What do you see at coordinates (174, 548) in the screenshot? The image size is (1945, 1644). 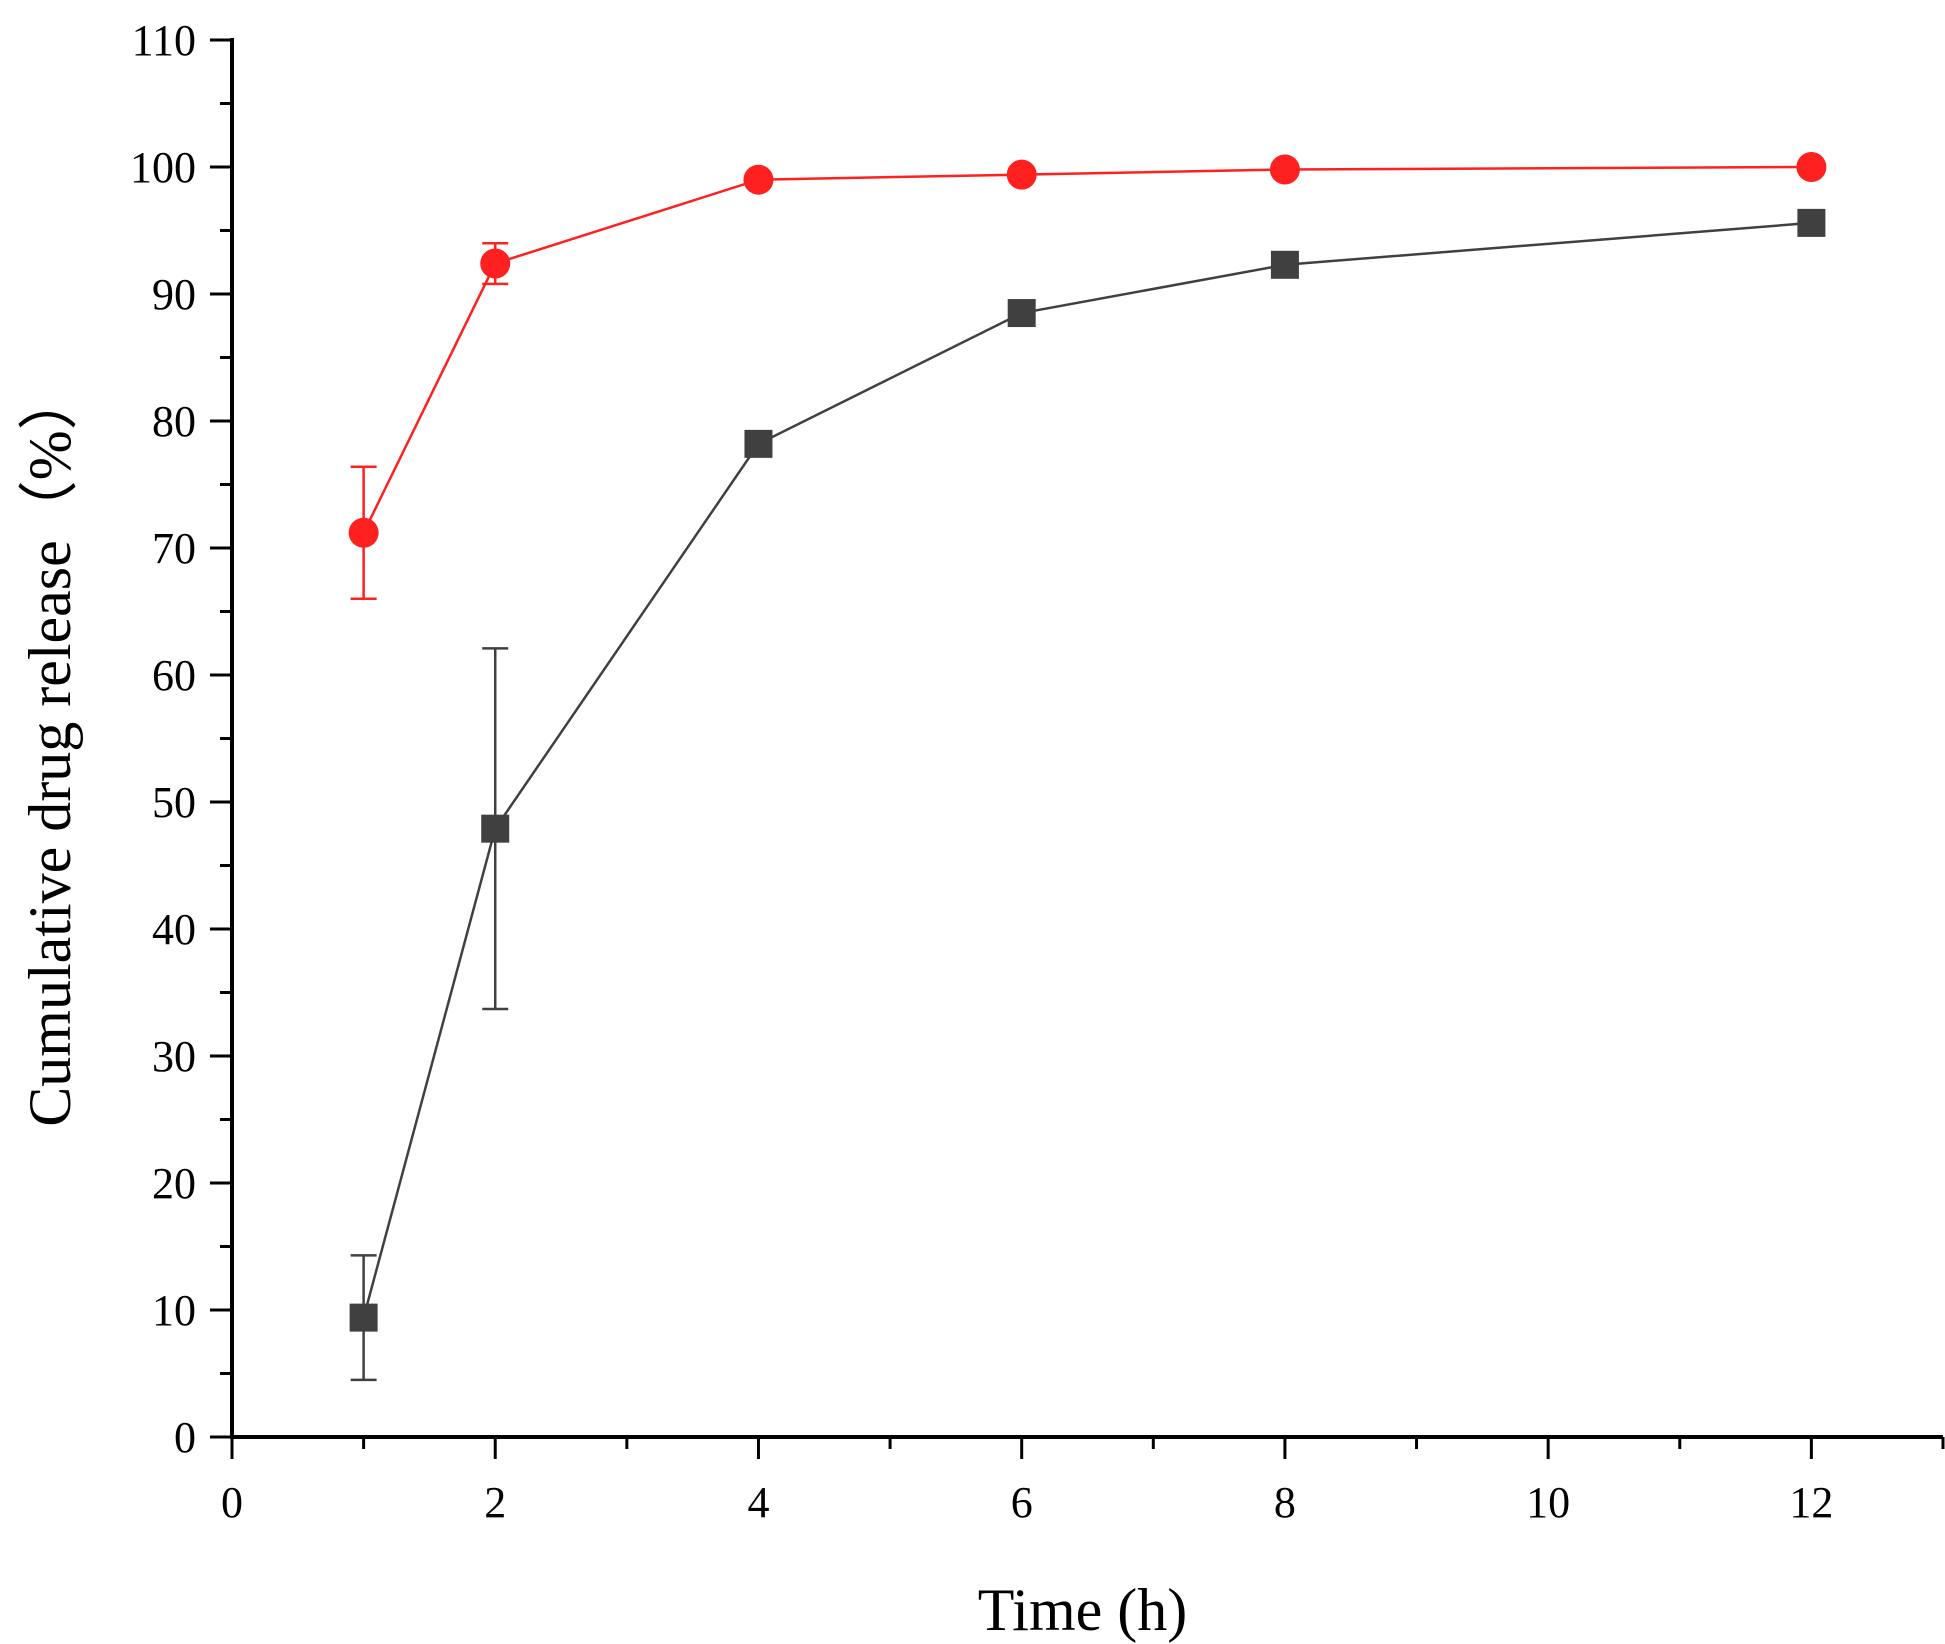 I see `y-tick-label: 70` at bounding box center [174, 548].